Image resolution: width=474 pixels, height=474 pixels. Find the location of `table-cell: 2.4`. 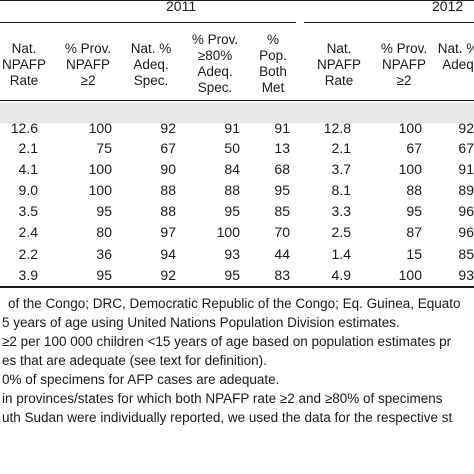

table-cell: 2.4 is located at coordinates (28, 232).